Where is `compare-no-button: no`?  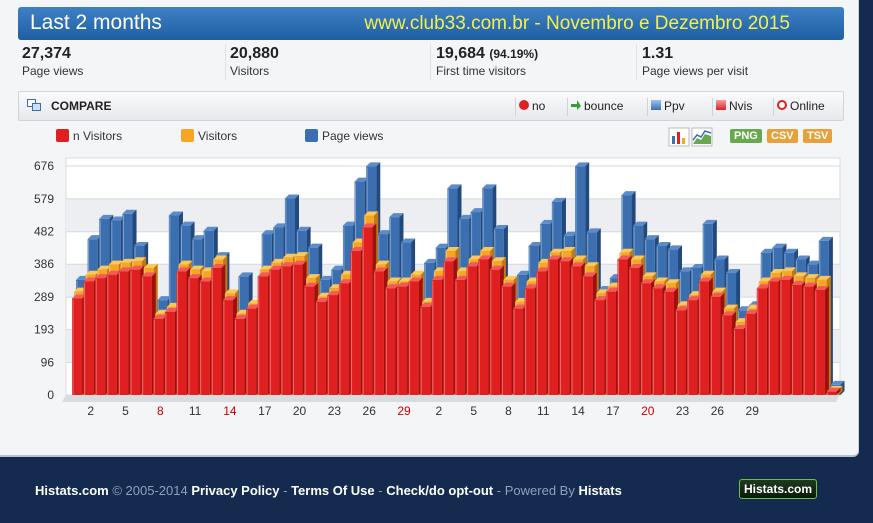
compare-no-button: no is located at coordinates (530, 107).